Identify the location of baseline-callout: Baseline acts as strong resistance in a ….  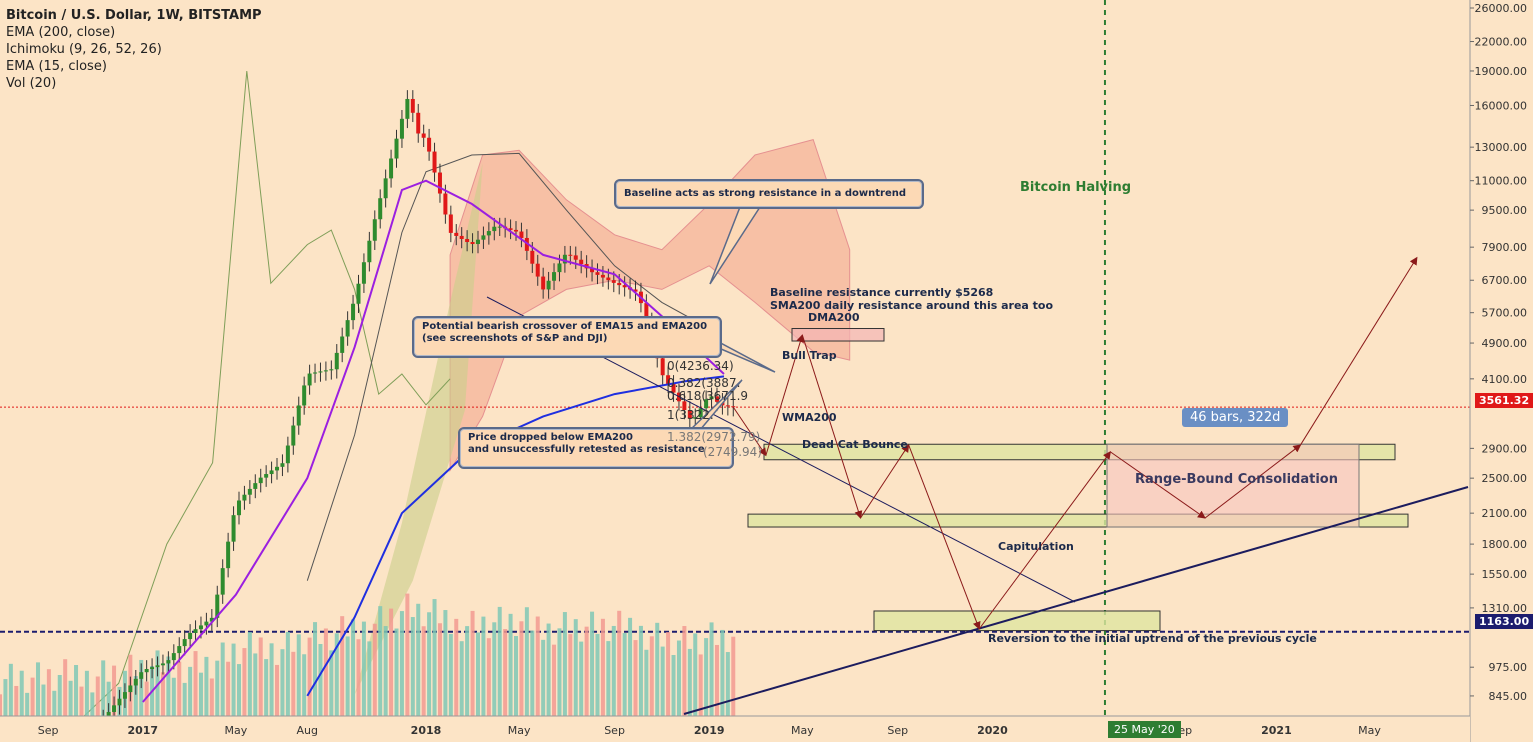
(769, 194).